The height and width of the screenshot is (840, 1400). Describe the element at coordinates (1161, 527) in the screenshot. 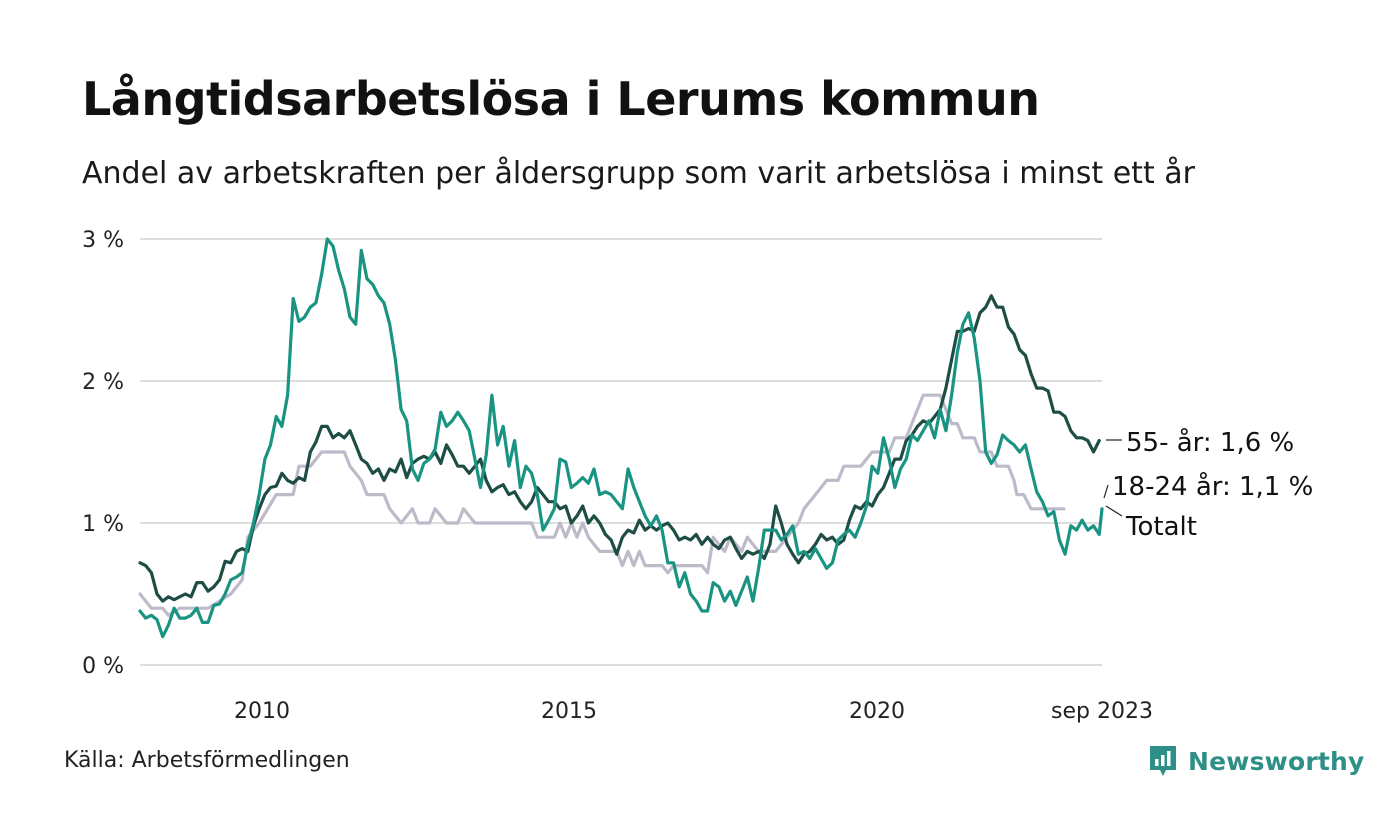

I see `end-label: Totalt` at that location.